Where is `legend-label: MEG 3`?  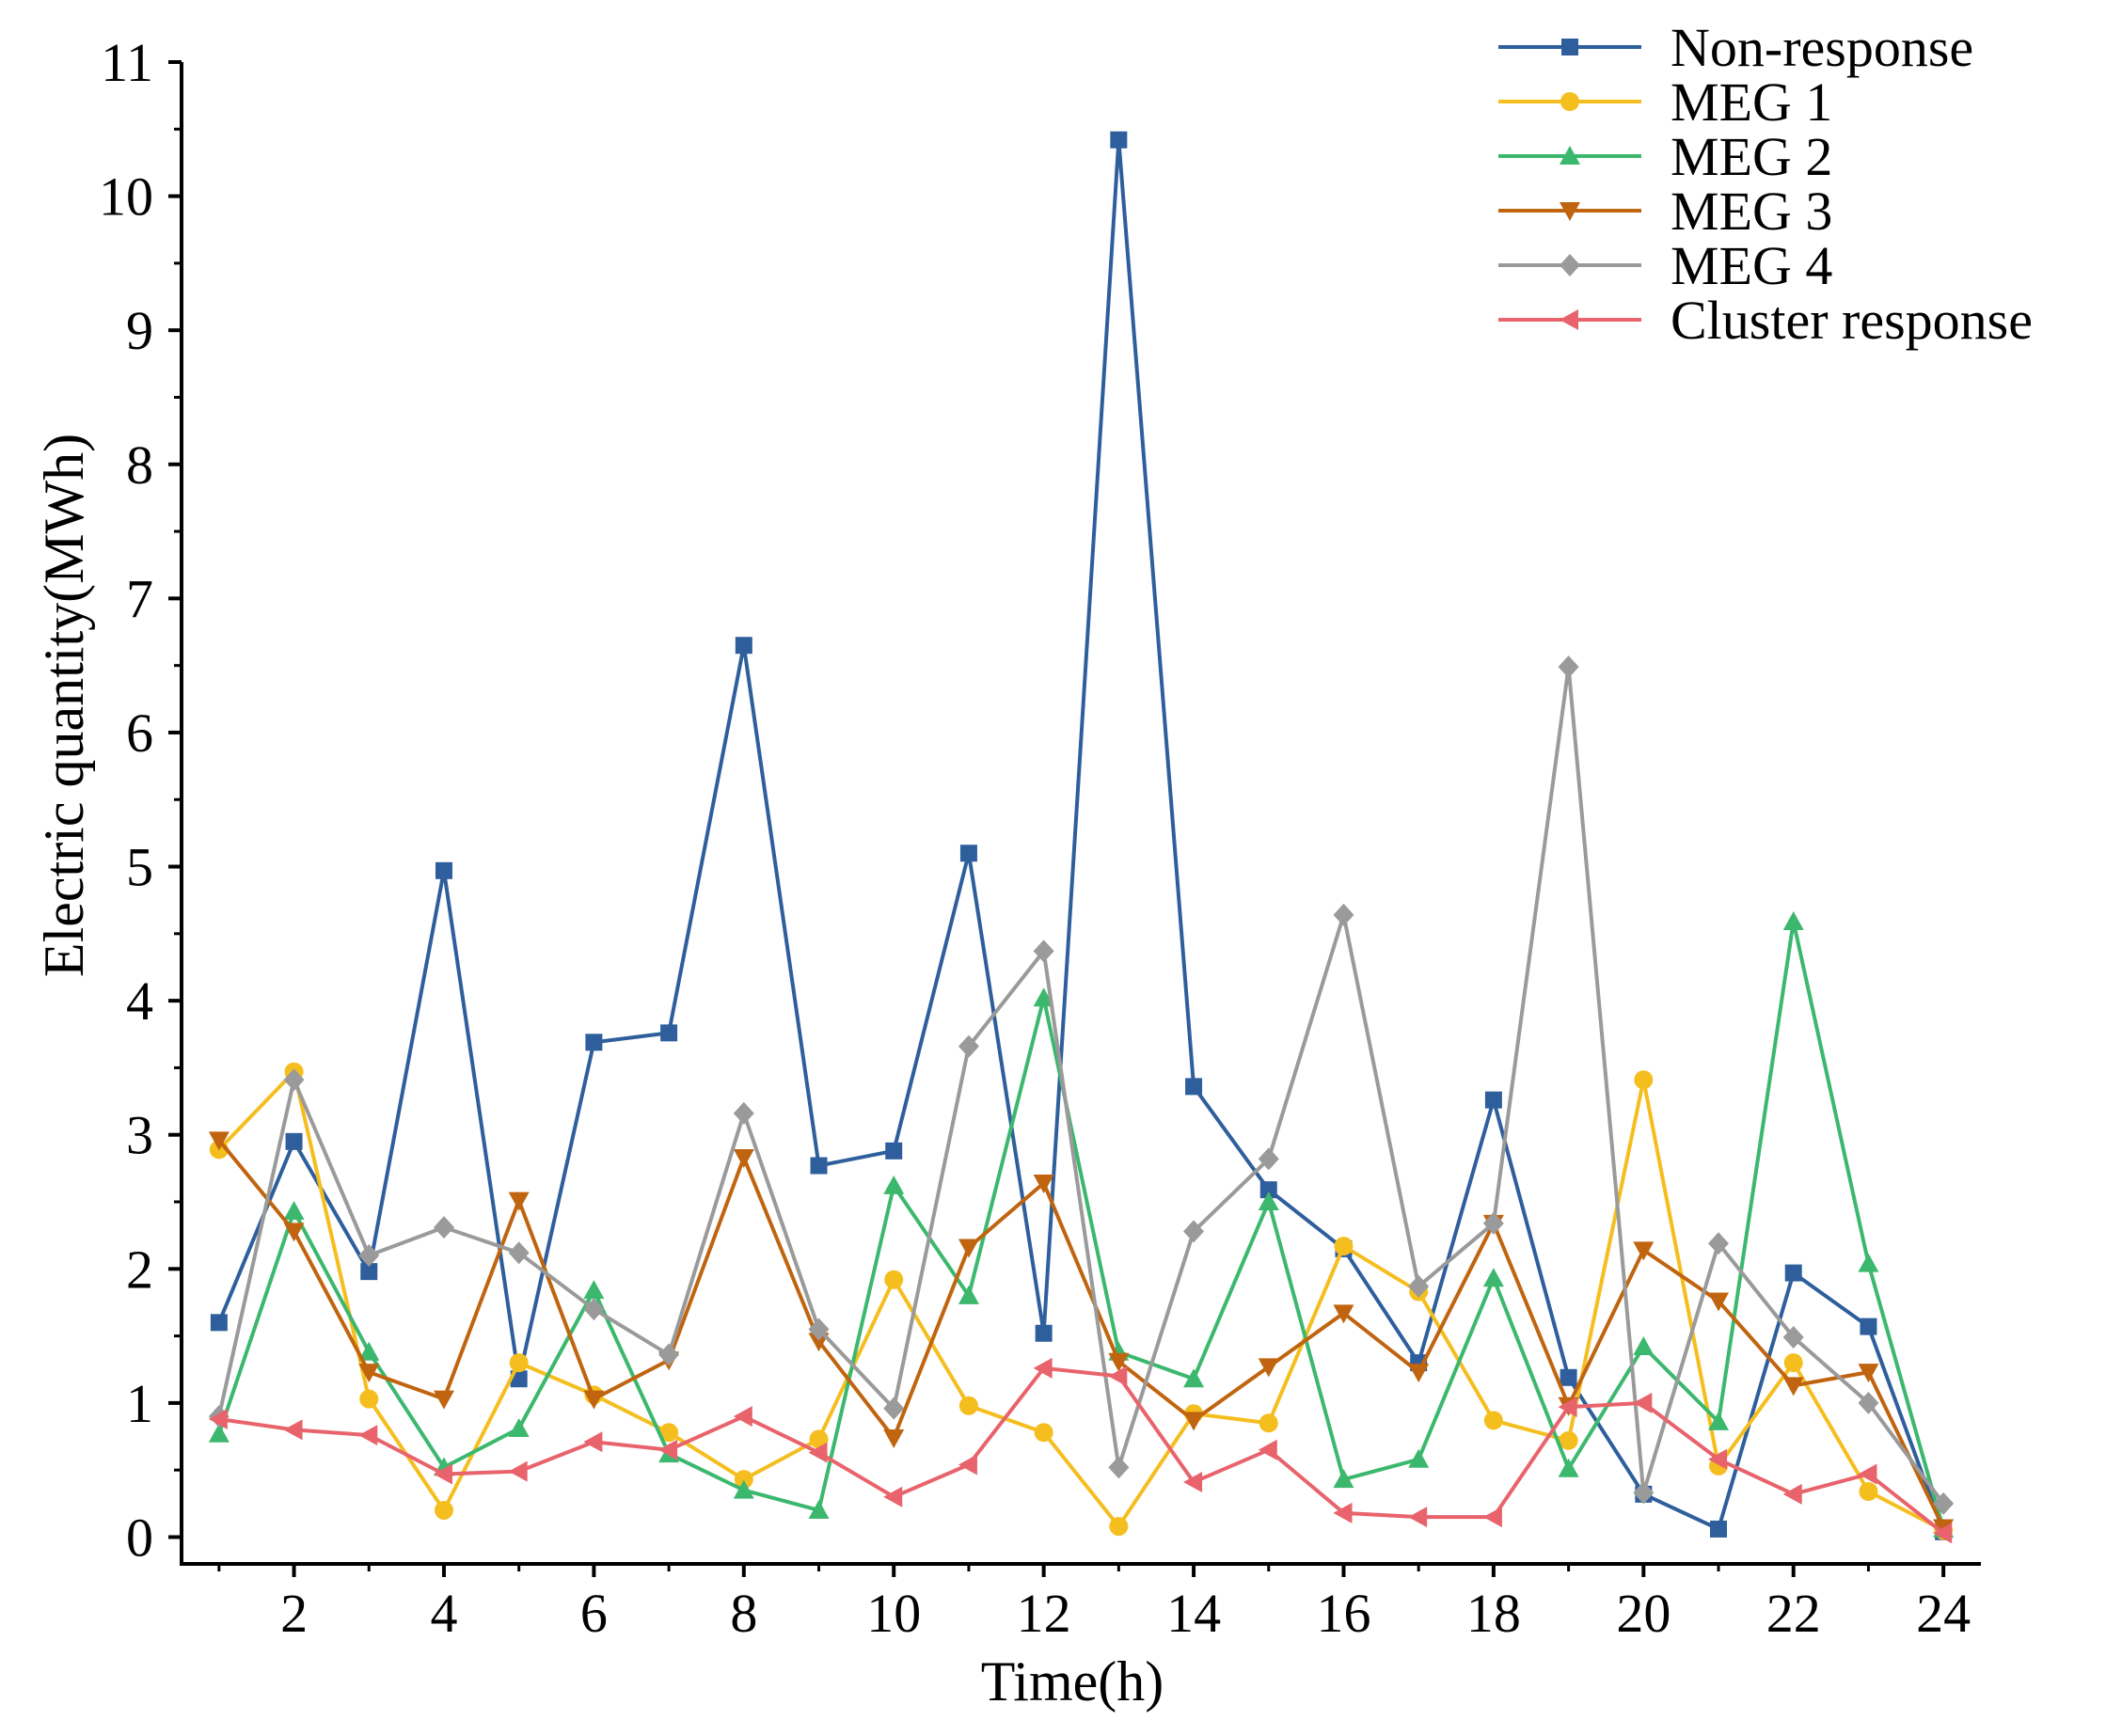
legend-label: MEG 3 is located at coordinates (1751, 211).